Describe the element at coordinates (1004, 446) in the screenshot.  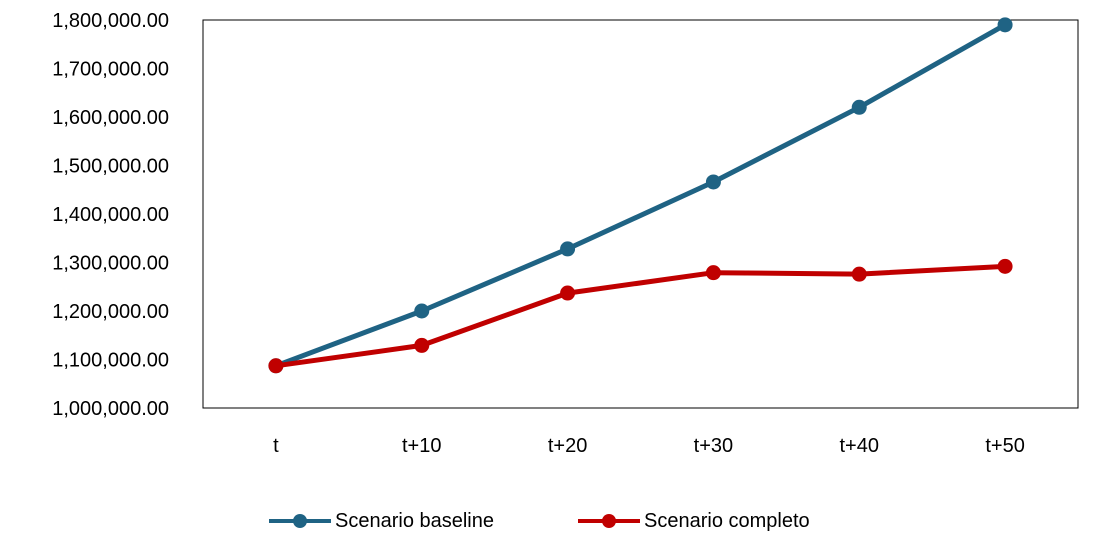
I see `x-tick-label: t+50` at that location.